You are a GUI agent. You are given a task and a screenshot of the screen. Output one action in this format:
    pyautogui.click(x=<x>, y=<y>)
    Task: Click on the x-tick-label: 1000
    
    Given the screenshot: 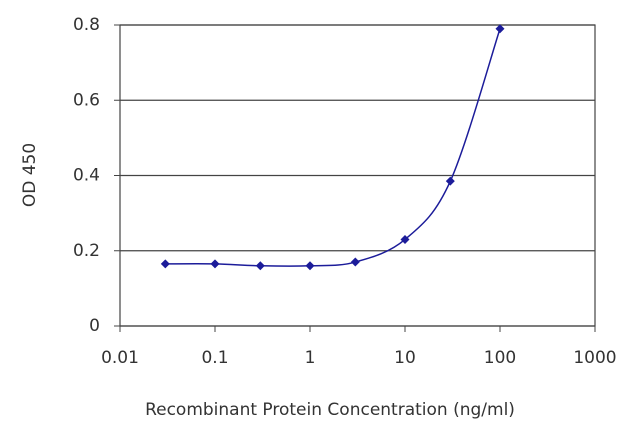 What is the action you would take?
    pyautogui.click(x=594, y=358)
    